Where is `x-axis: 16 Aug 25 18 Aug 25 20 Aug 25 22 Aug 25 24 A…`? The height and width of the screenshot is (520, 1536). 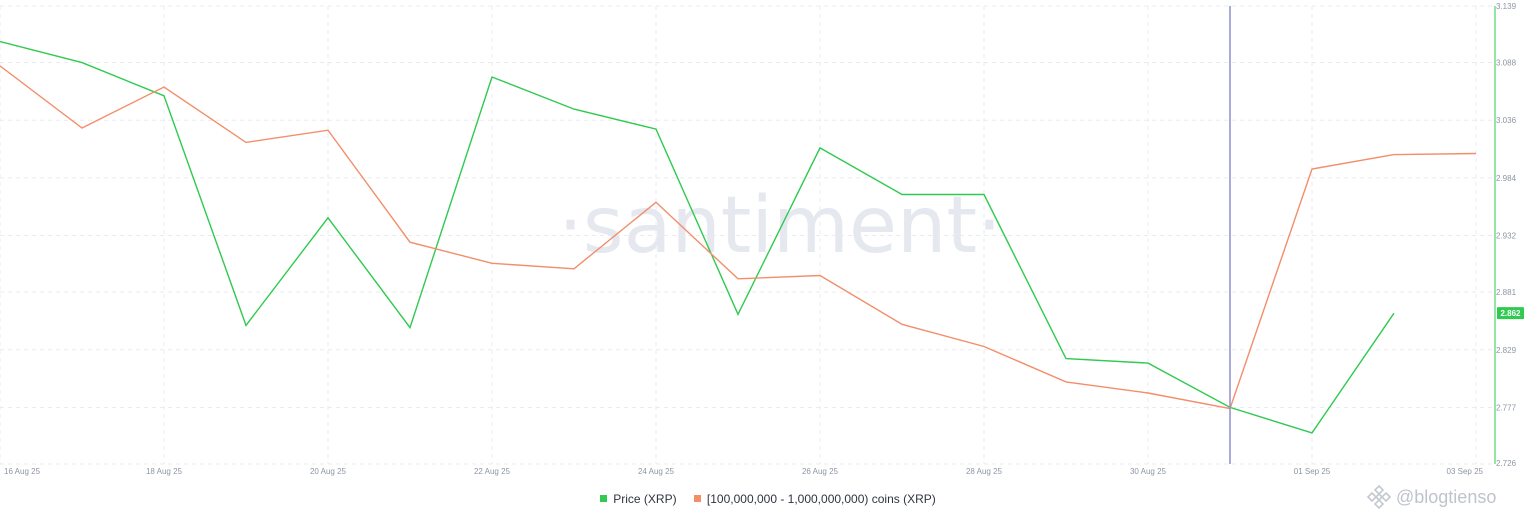
x-axis: 16 Aug 25 18 Aug 25 20 Aug 25 22 Aug 25 24 A… is located at coordinates (744, 471).